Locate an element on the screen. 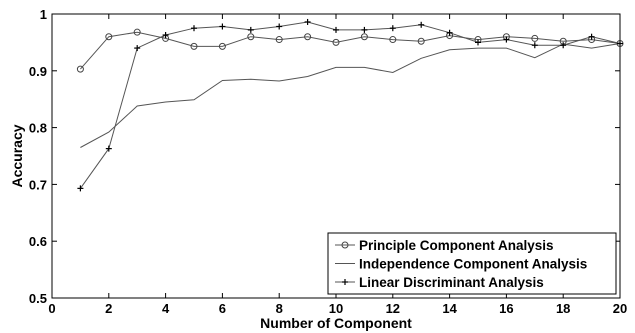 The width and height of the screenshot is (635, 333). y-axis-title: Accuracy is located at coordinates (17, 155).